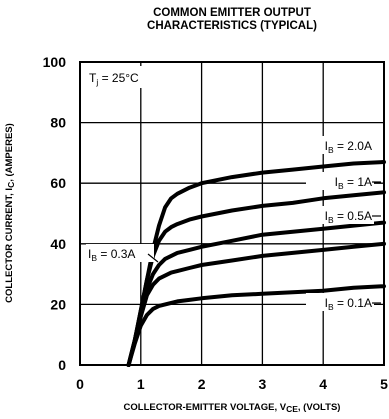  I want to click on y-tick-labels: 0 20 40 60 80 100, so click(55, 213).